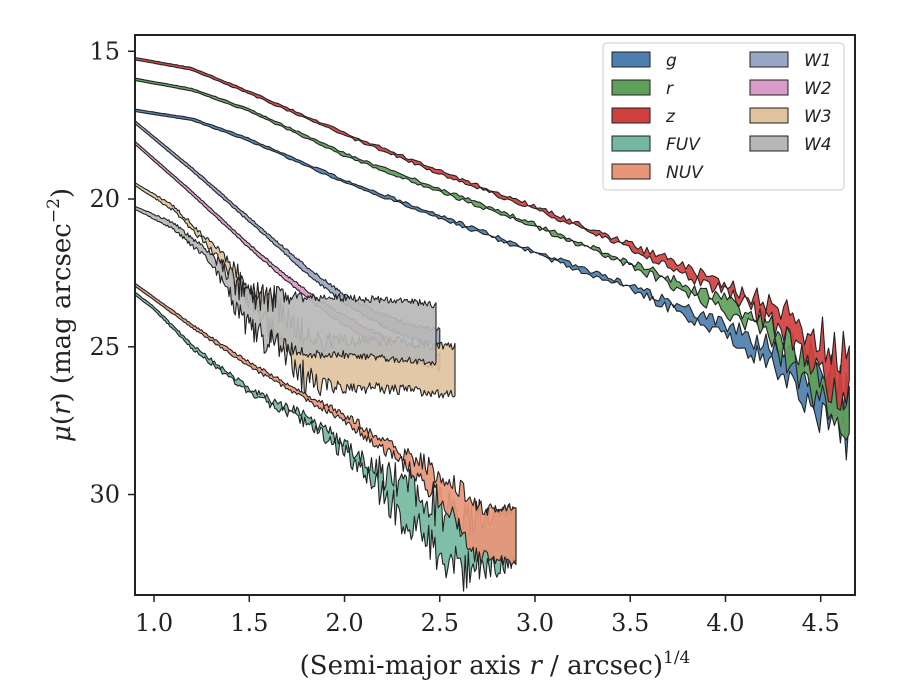 The width and height of the screenshot is (900, 700). What do you see at coordinates (440, 623) in the screenshot?
I see `x-tick-label: 2.5` at bounding box center [440, 623].